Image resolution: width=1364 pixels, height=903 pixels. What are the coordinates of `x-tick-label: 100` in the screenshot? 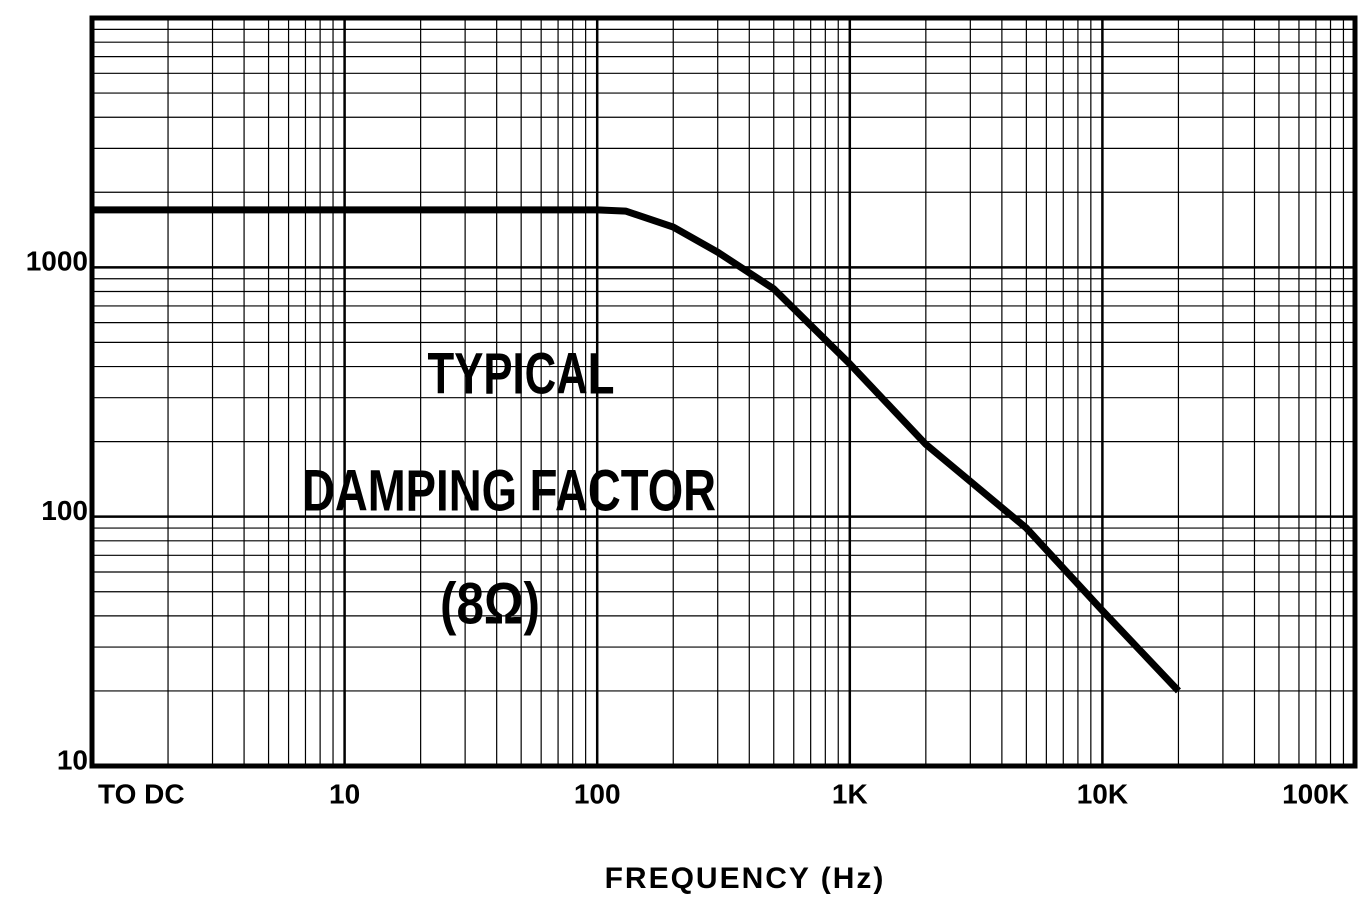 It's located at (597, 793).